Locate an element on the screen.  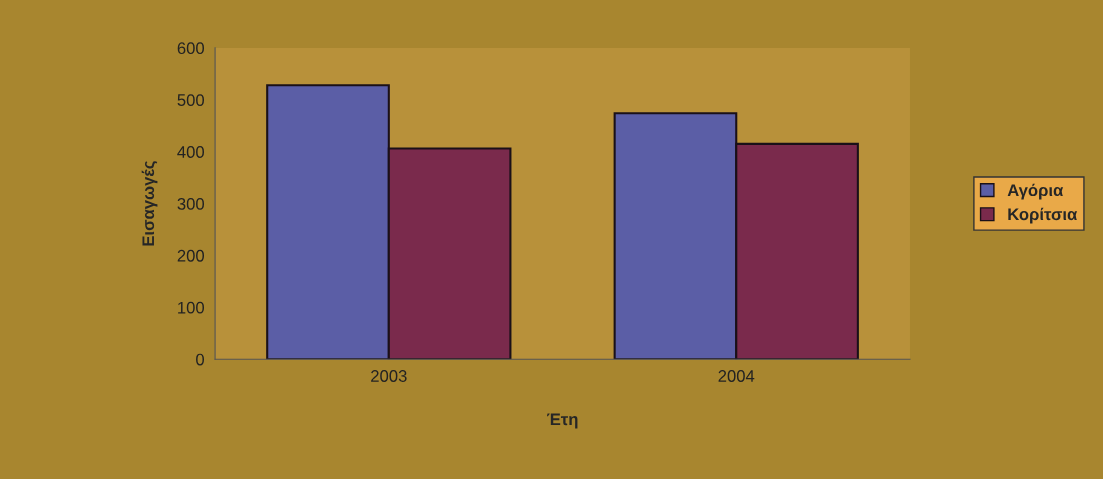
y-axis-title: Εισαγωγές is located at coordinates (149, 203).